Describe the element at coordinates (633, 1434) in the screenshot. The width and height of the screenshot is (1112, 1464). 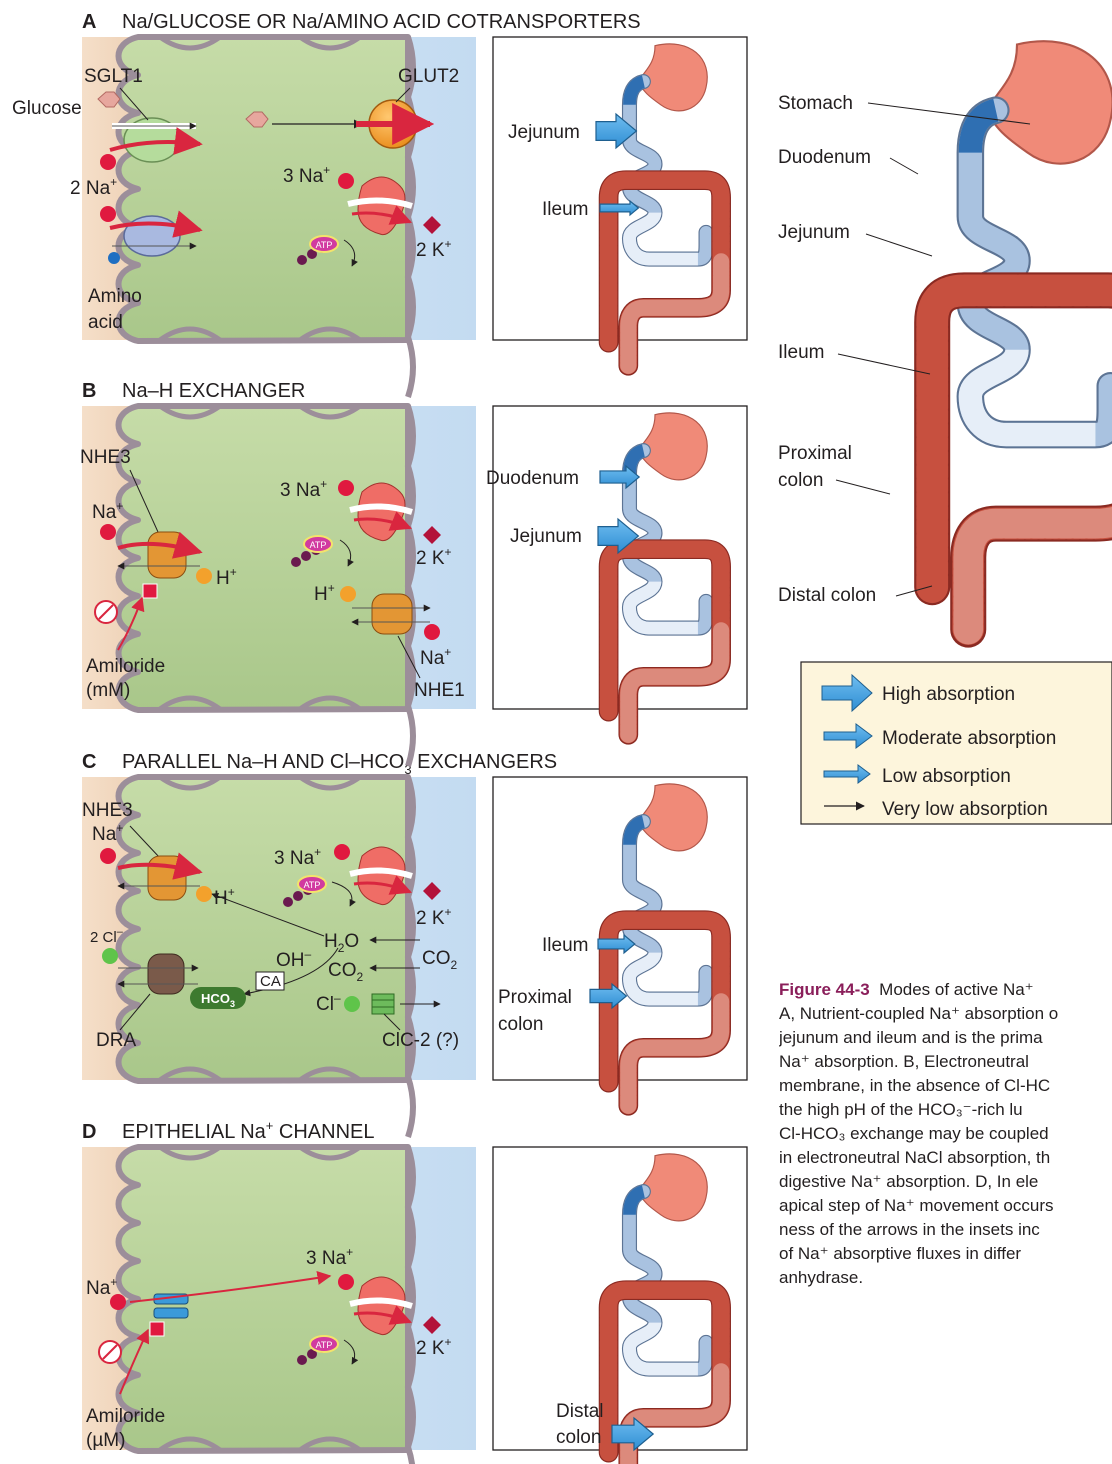
I see `arrow-high-icon` at that location.